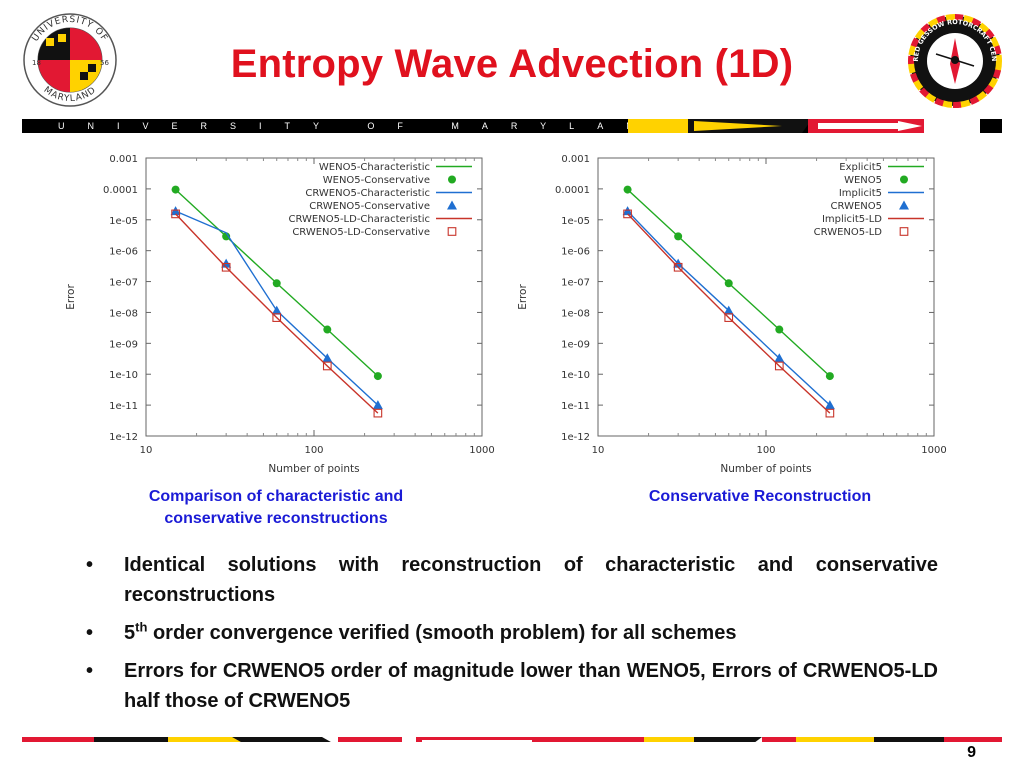 Image resolution: width=1024 pixels, height=768 pixels. Describe the element at coordinates (70, 29) in the screenshot. I see `seal-text-top: UNIVERSITY OF` at that location.